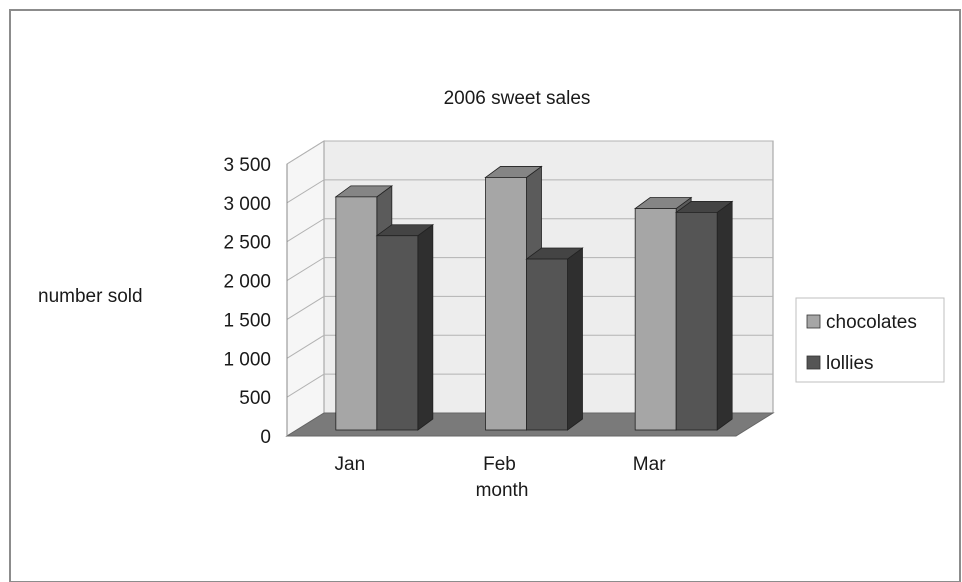  I want to click on x-axis-label: month, so click(502, 490).